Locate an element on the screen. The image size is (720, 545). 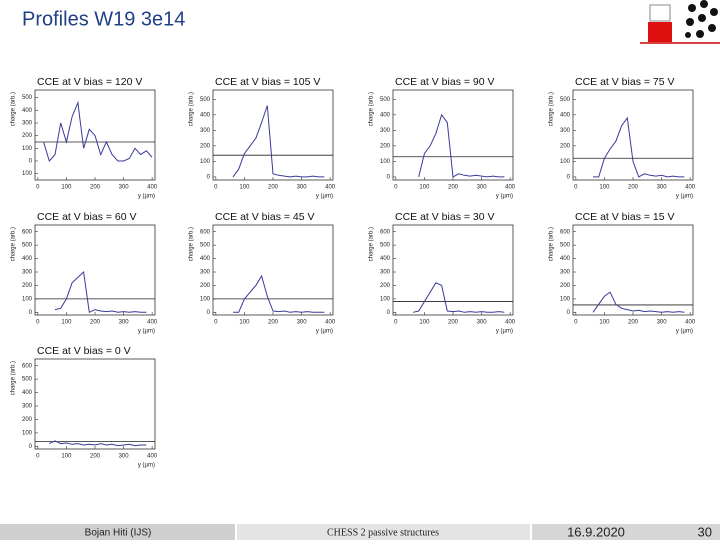
panel-title: CCE at V bias = 0 V is located at coordinates (84, 351).